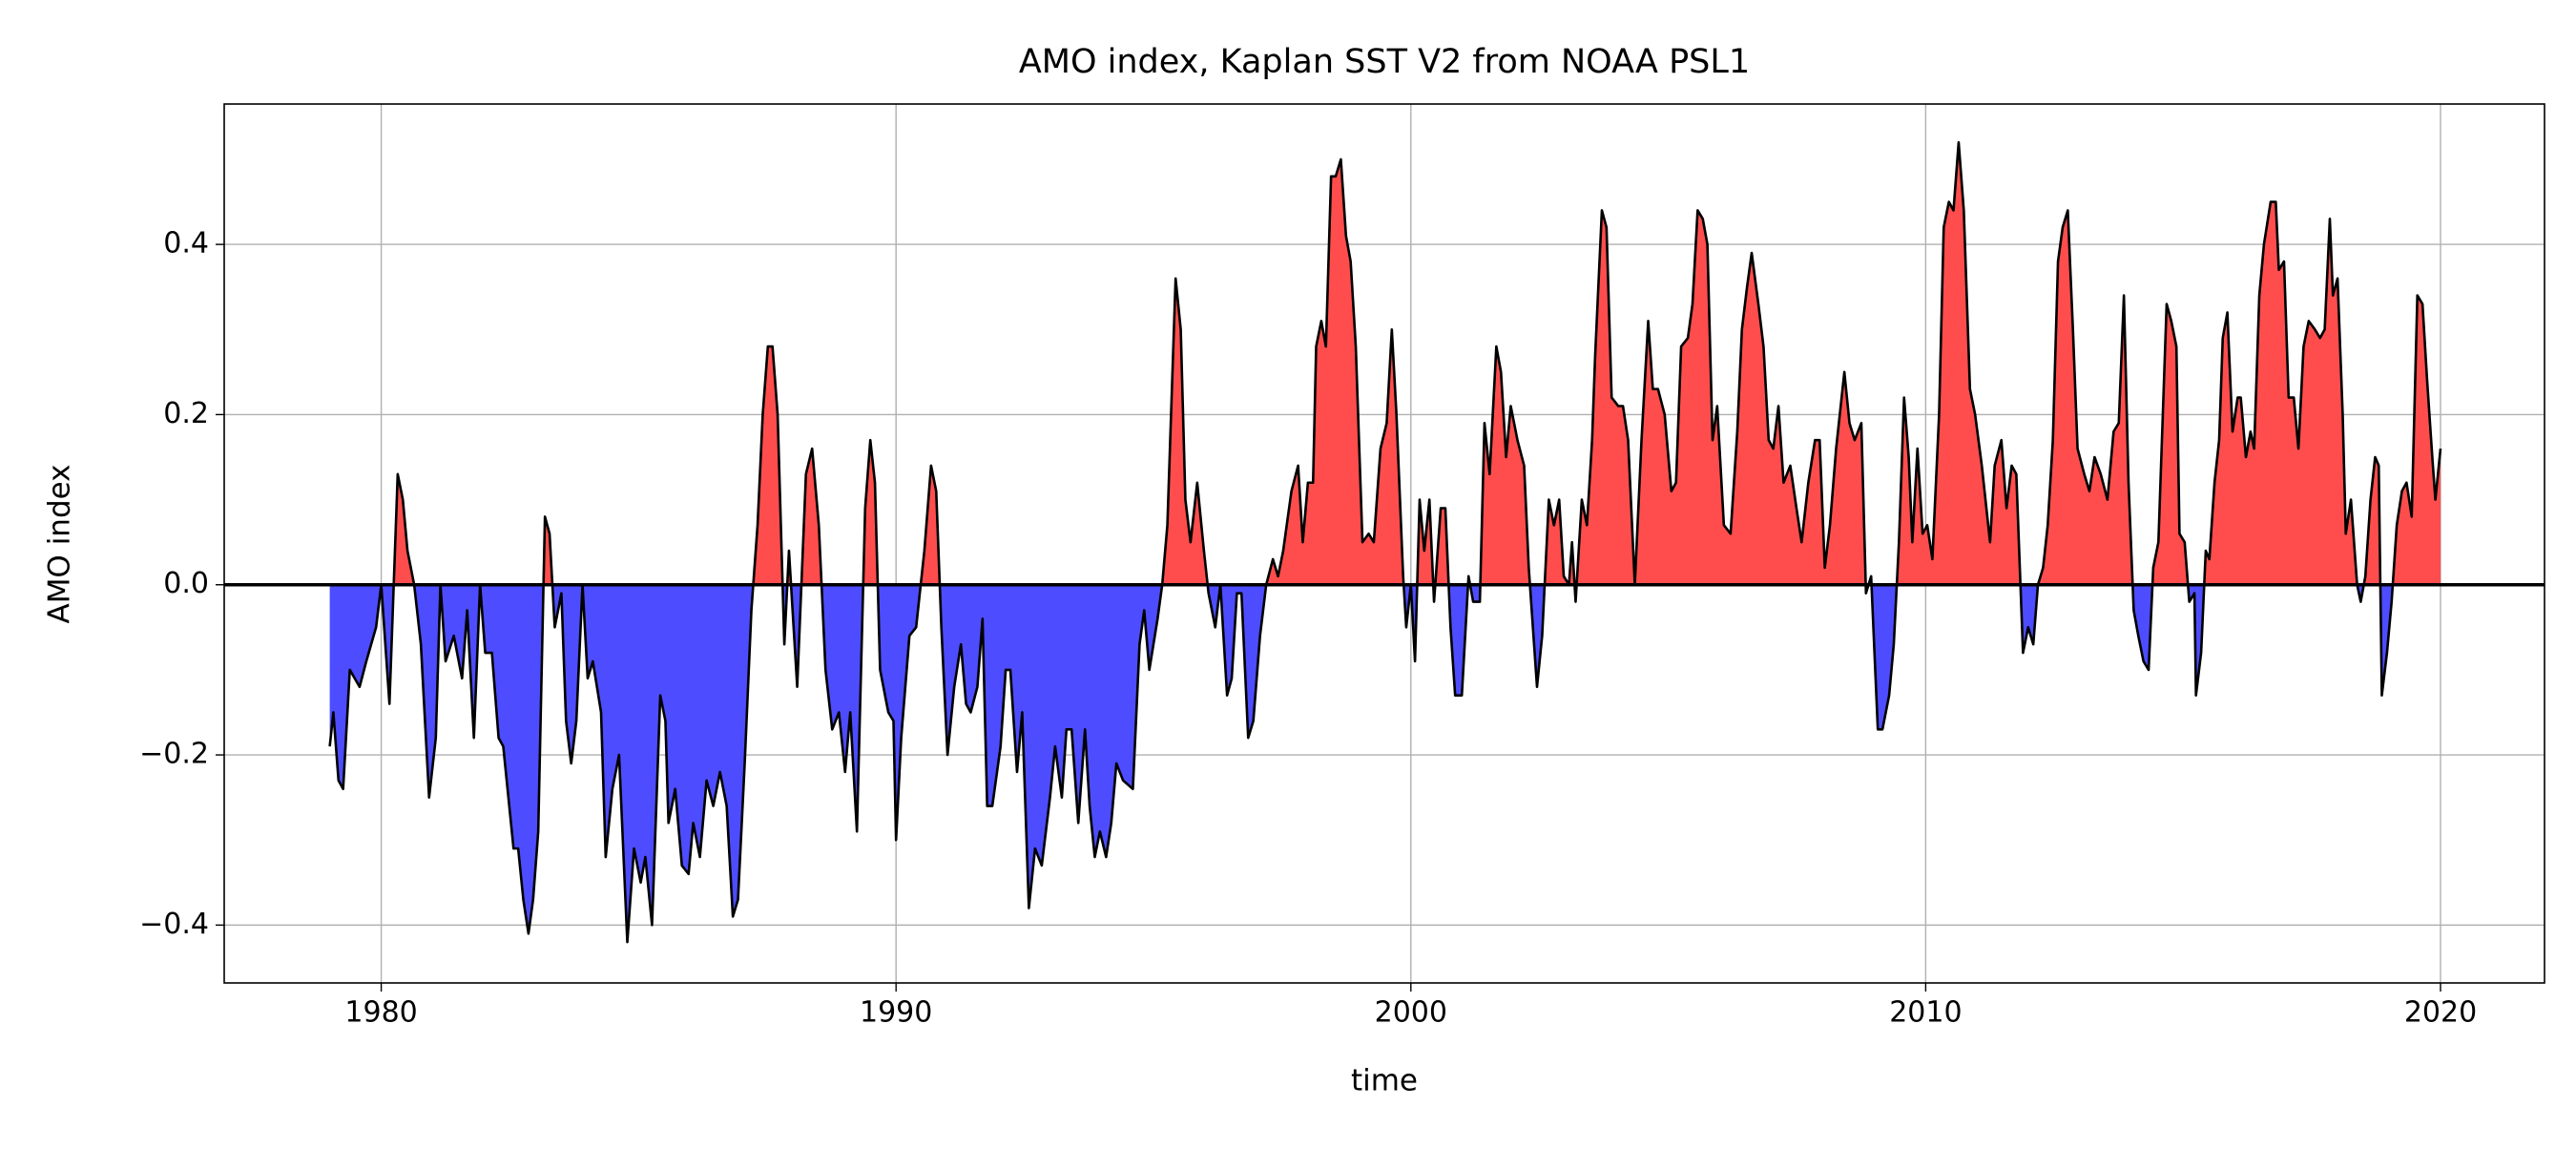 The height and width of the screenshot is (1149, 2576). I want to click on y-tick-label: −0.4, so click(174, 924).